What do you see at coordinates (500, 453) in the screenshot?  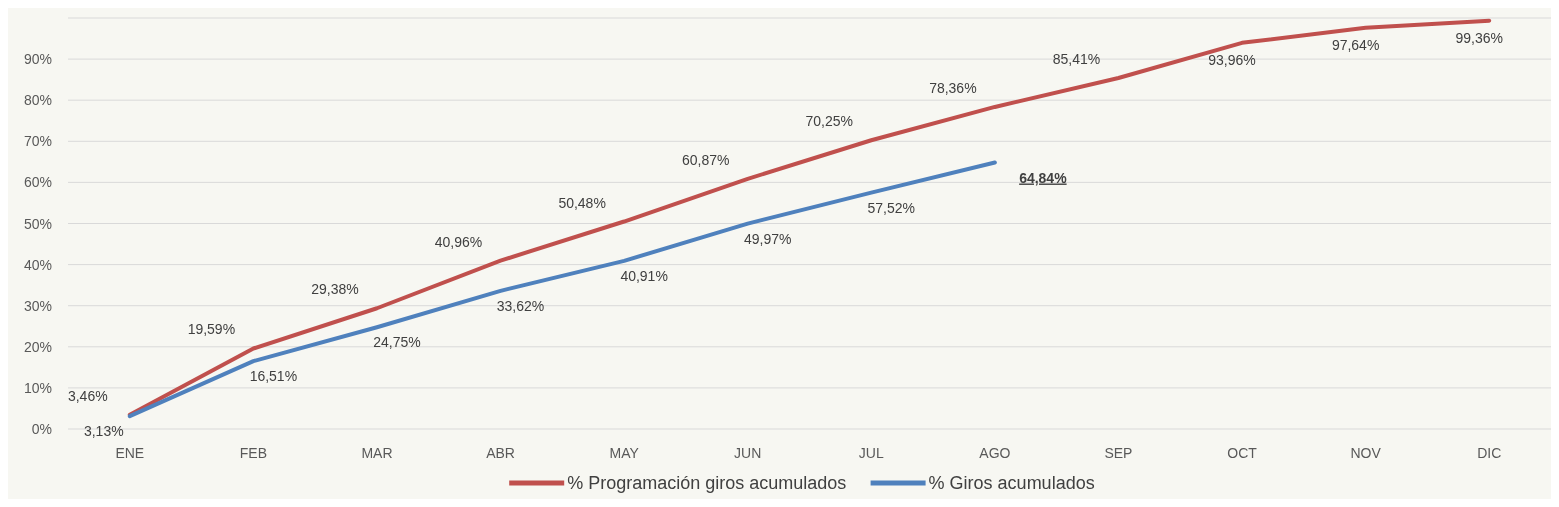 I see `x-tick-label: ABR` at bounding box center [500, 453].